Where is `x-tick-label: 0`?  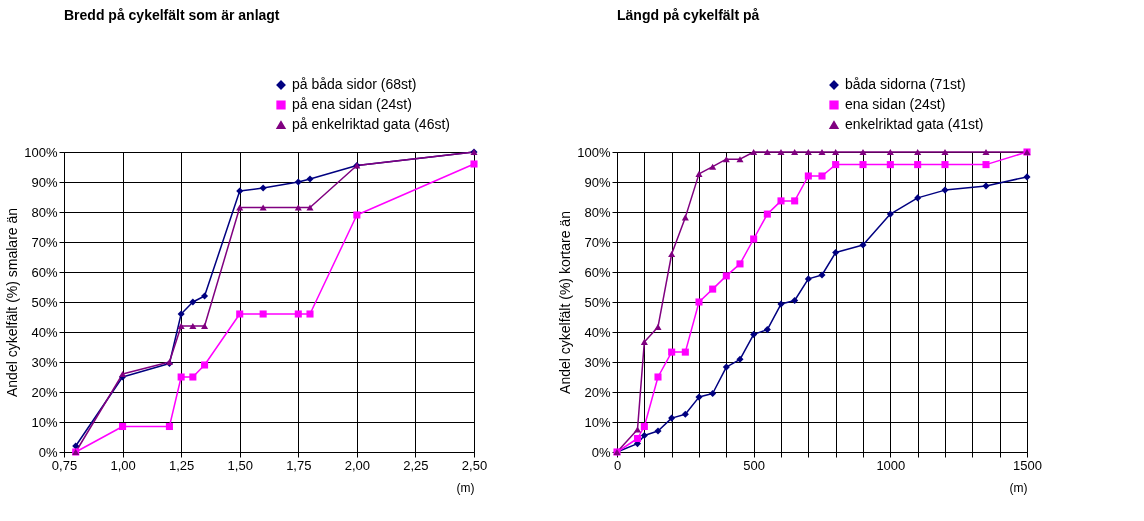
x-tick-label: 0 is located at coordinates (617, 465).